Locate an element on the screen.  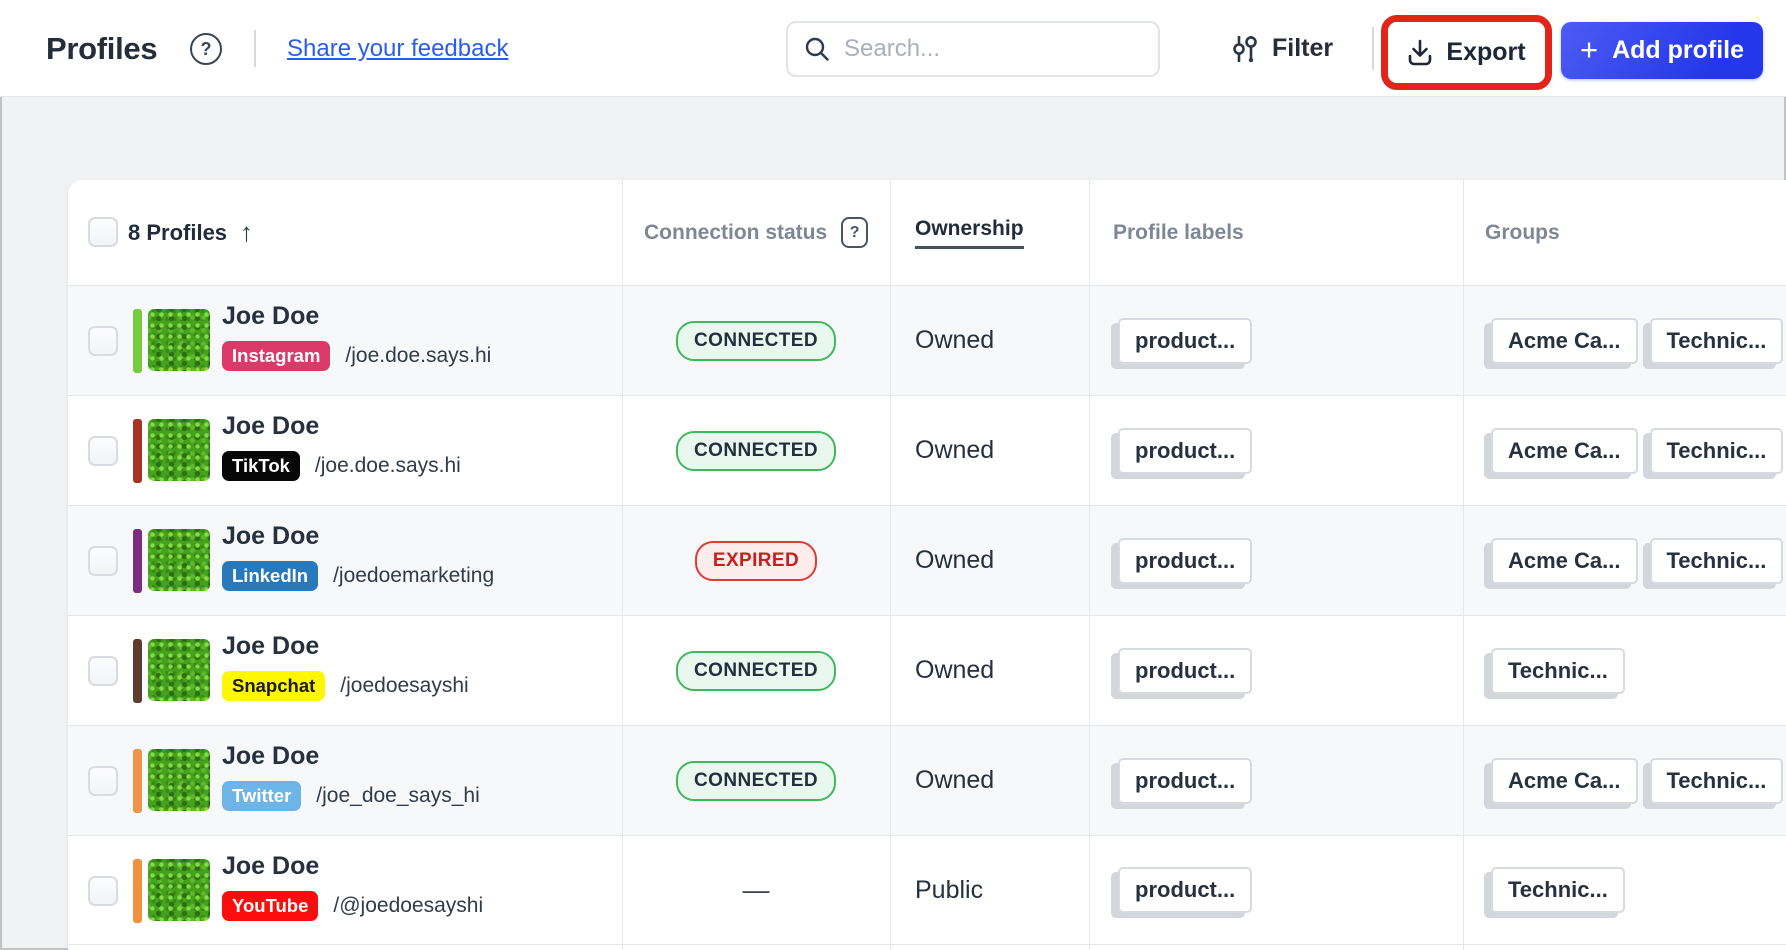
profile-handle: /@joedoesayshi is located at coordinates (408, 906).